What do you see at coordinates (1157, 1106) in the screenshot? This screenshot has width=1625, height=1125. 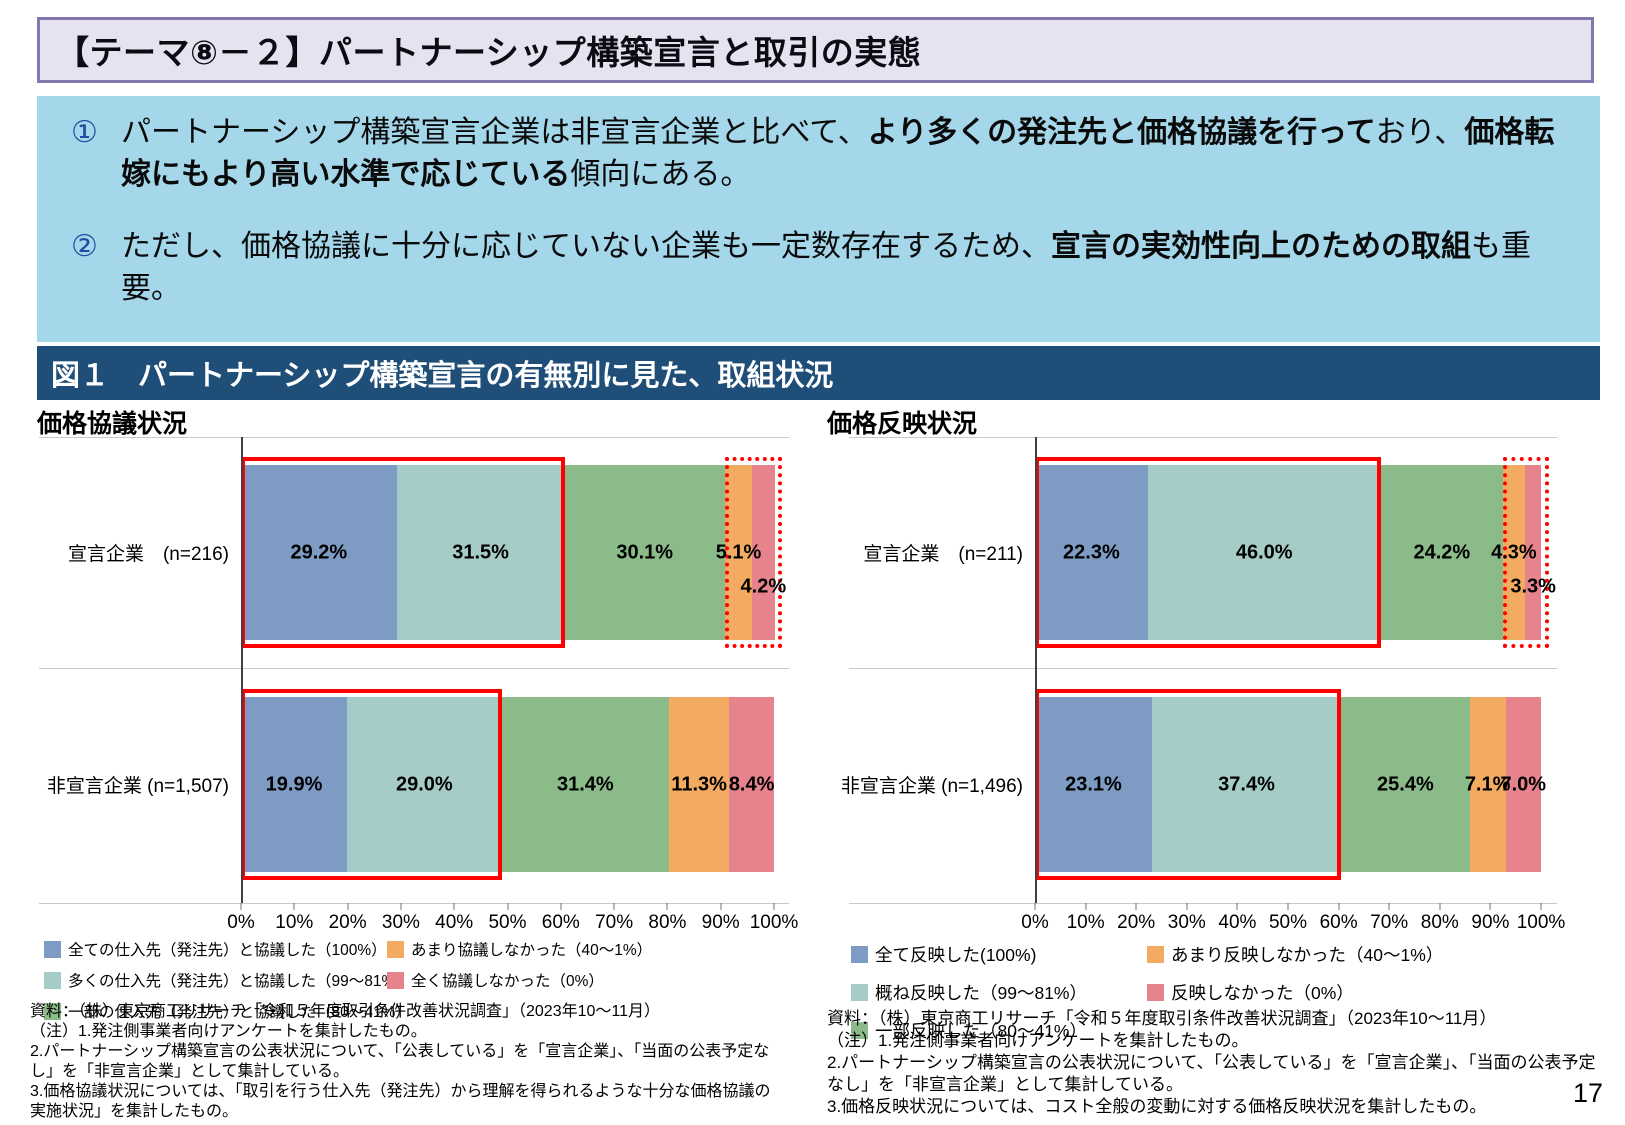 I see `note-line: 3.価格反映状況については、コスト全般の変動に対する価格反映状況を集計したもの。` at bounding box center [1157, 1106].